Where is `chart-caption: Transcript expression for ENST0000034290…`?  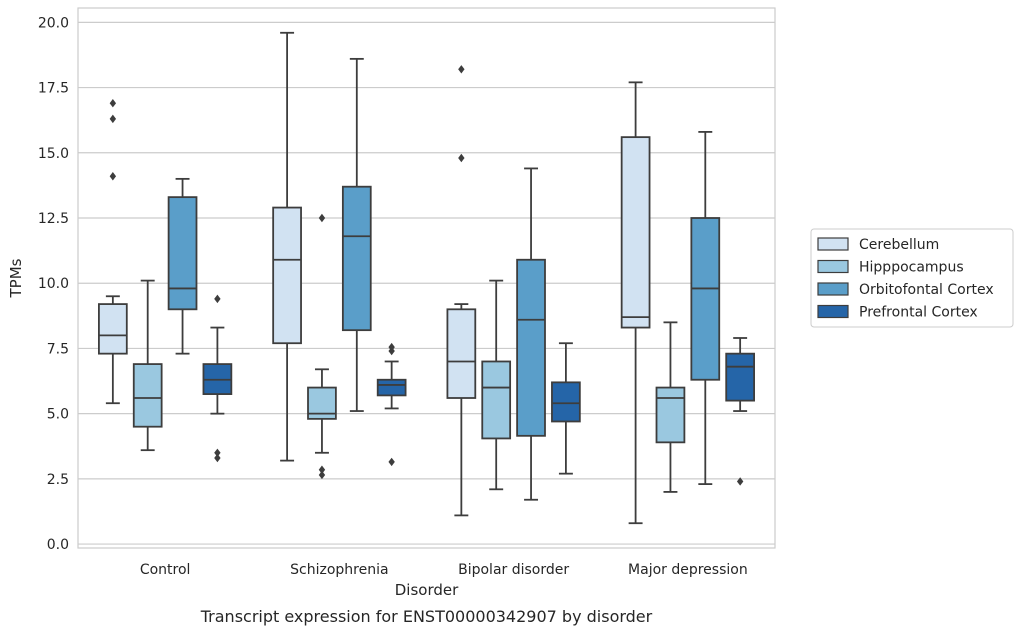 chart-caption: Transcript expression for ENST0000034290… is located at coordinates (426, 616).